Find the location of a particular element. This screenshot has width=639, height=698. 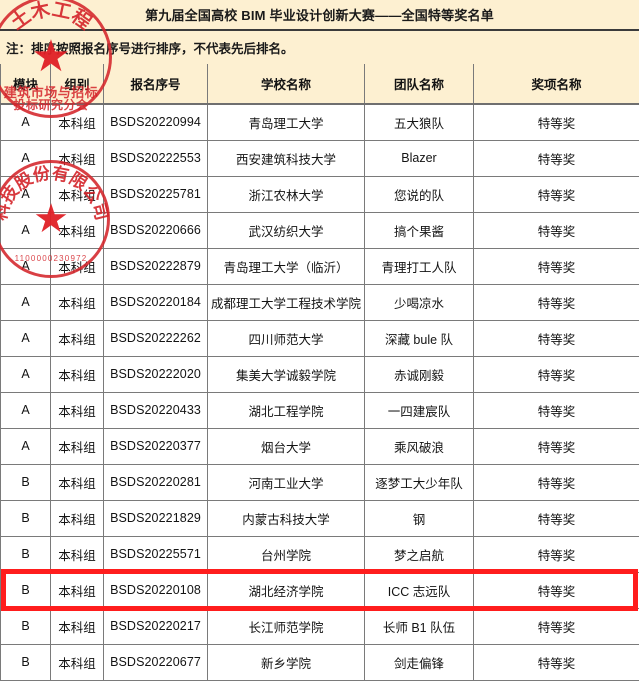

cell-team: 梦之启航 is located at coordinates (419, 554).